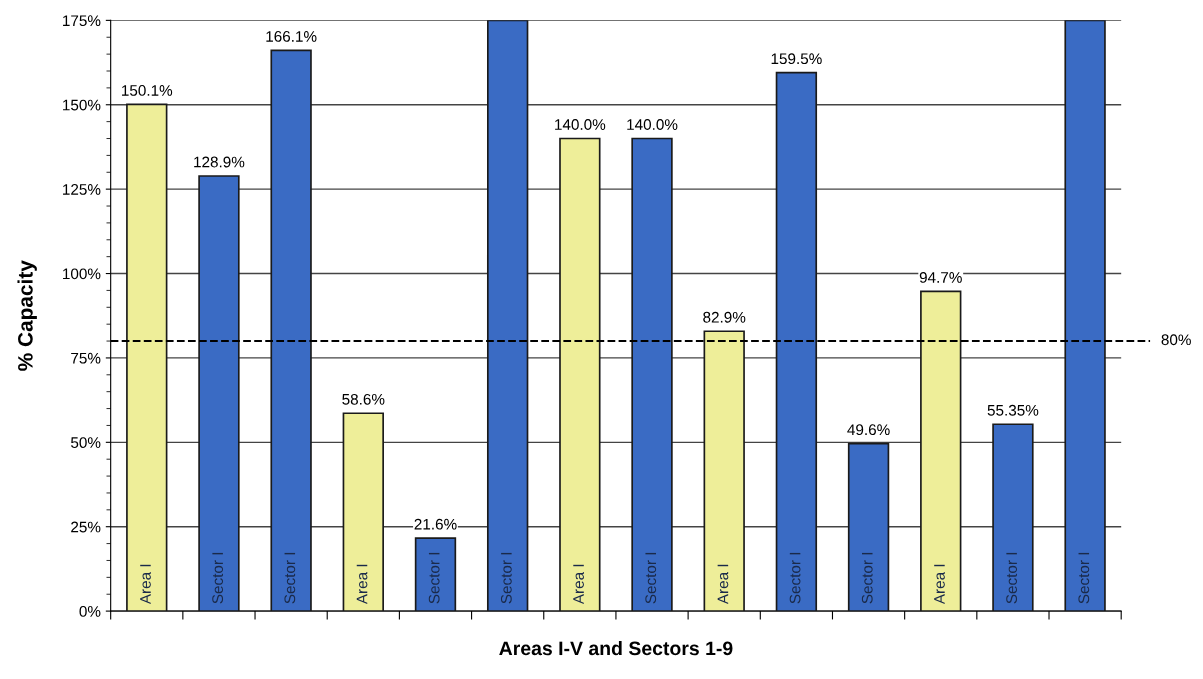  I want to click on ref-line-label: 80%, so click(1176, 340).